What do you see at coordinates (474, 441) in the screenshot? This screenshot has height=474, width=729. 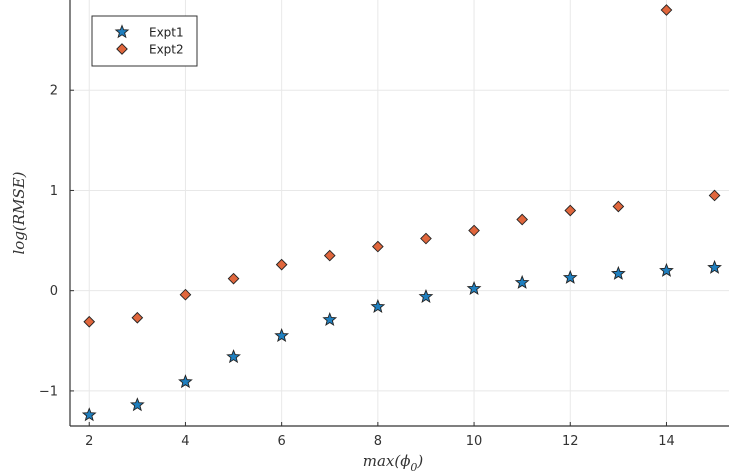 I see `x-tick-label: 10` at bounding box center [474, 441].